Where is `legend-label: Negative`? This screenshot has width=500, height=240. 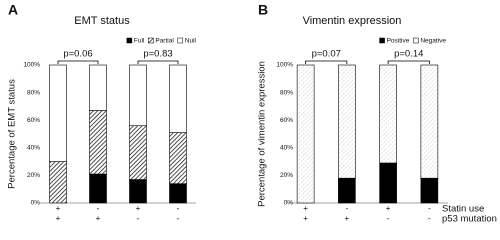 legend-label: Negative is located at coordinates (433, 41).